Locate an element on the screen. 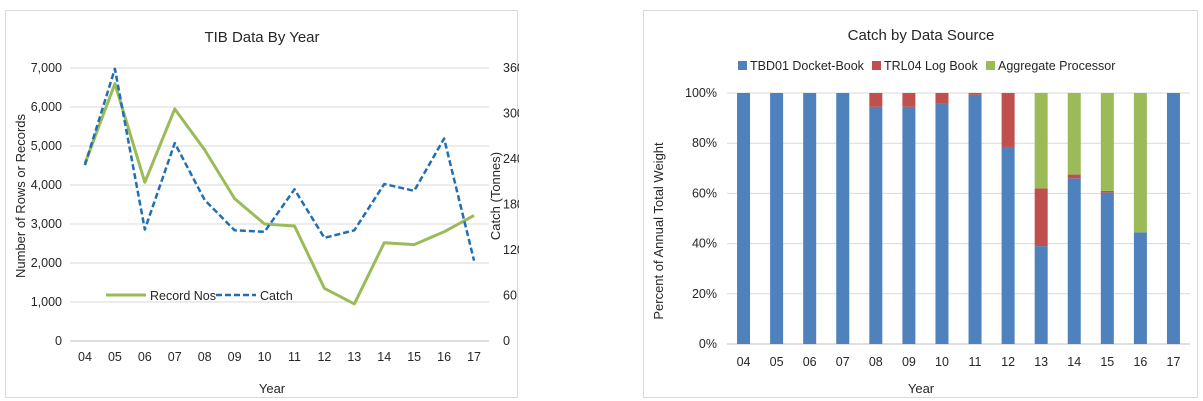  y2-tick-label: 0 is located at coordinates (506, 341).